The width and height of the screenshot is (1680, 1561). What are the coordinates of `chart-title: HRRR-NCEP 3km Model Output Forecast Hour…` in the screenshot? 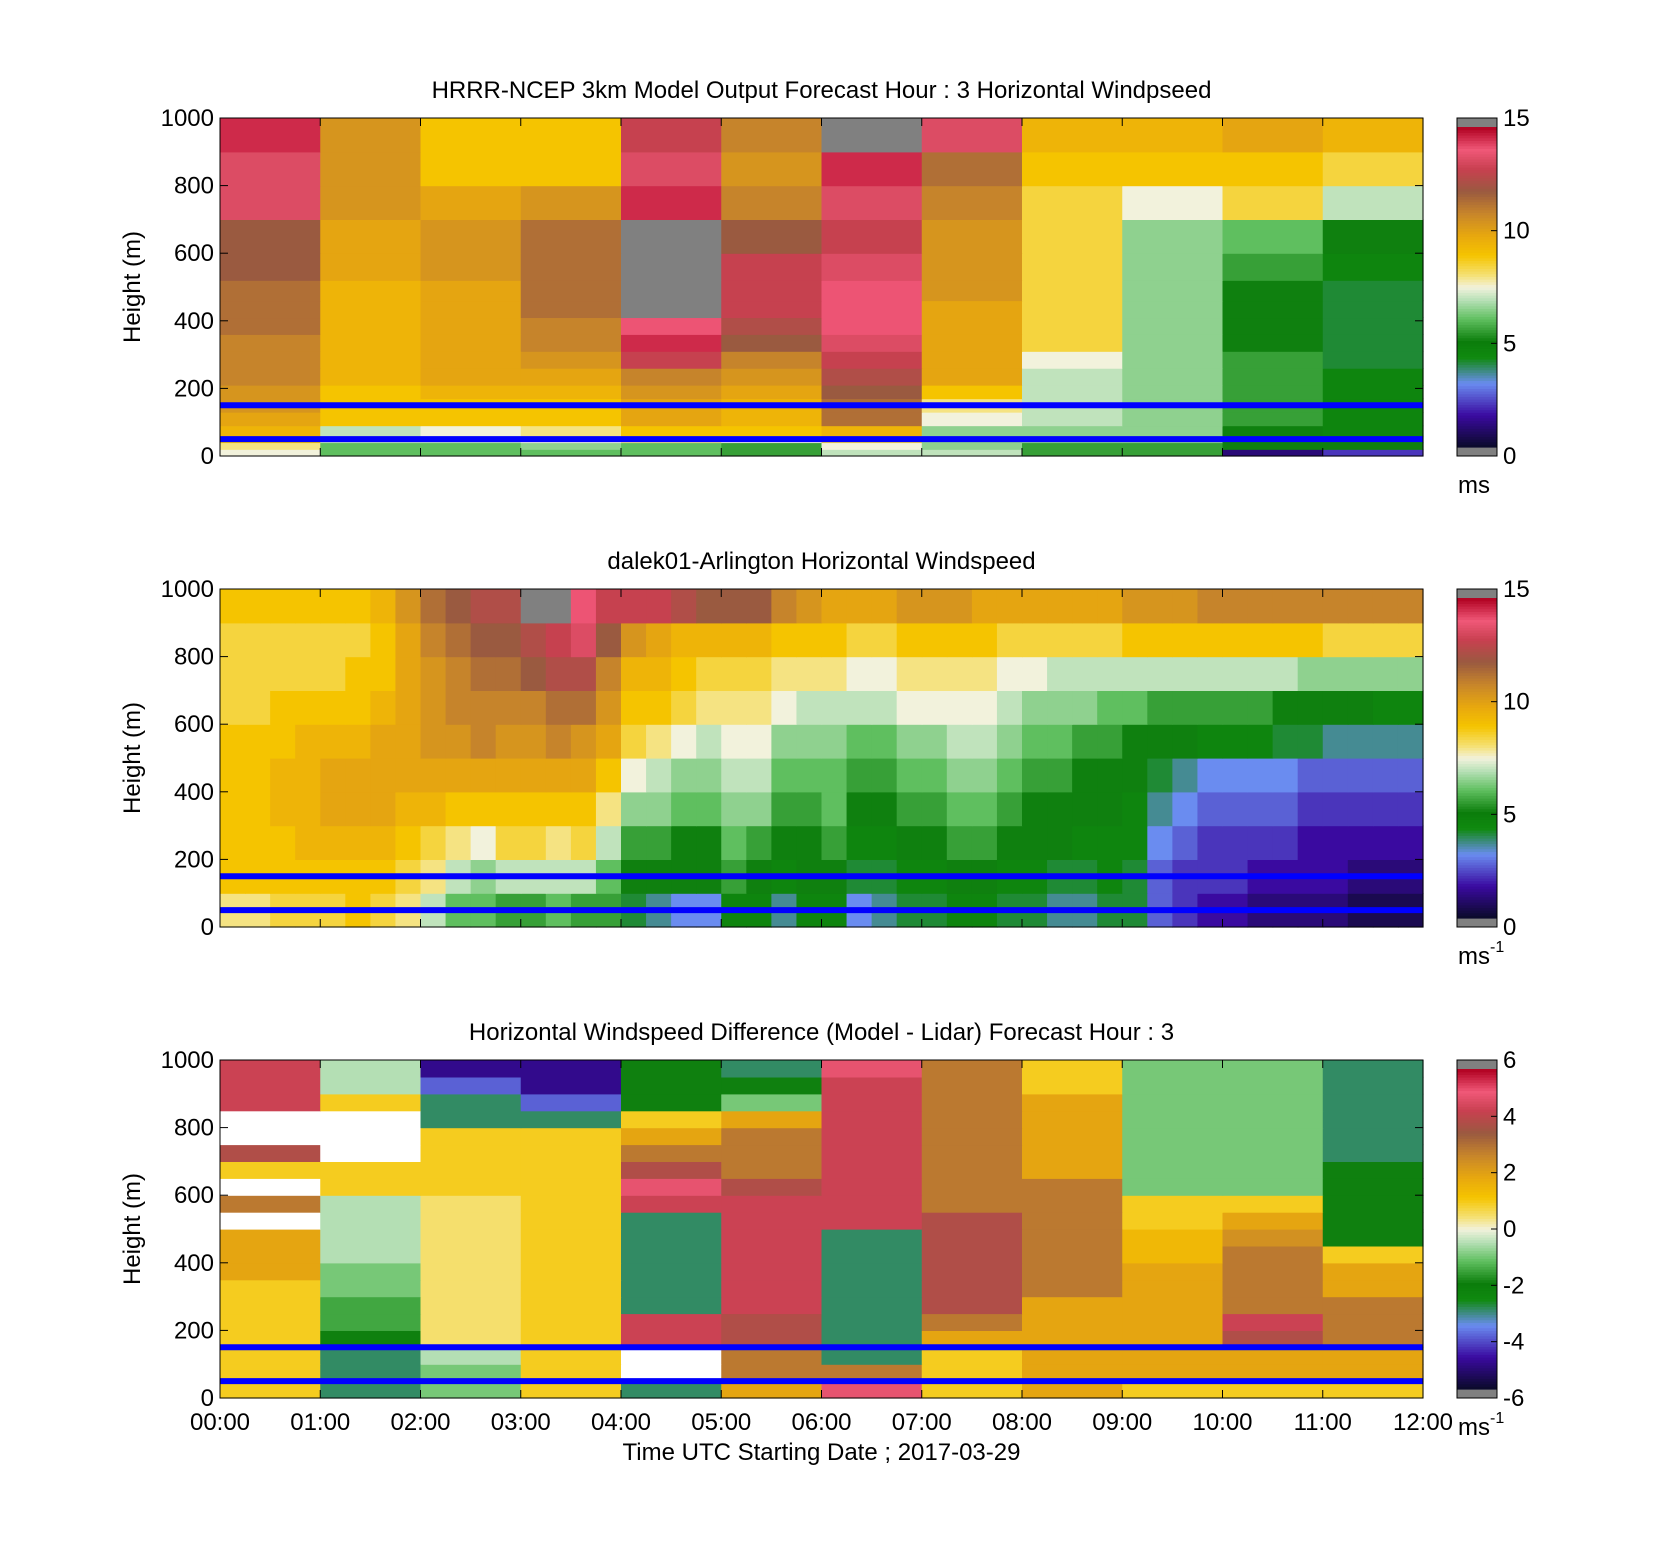 It's located at (822, 90).